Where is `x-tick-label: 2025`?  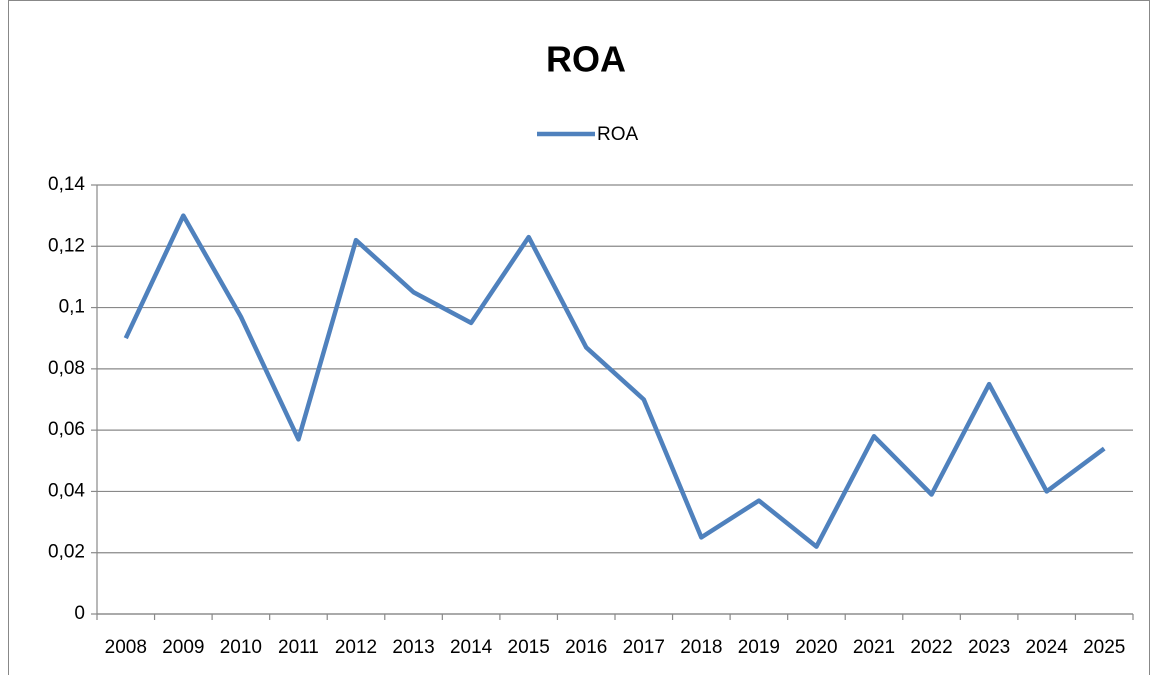
x-tick-label: 2025 is located at coordinates (1104, 647).